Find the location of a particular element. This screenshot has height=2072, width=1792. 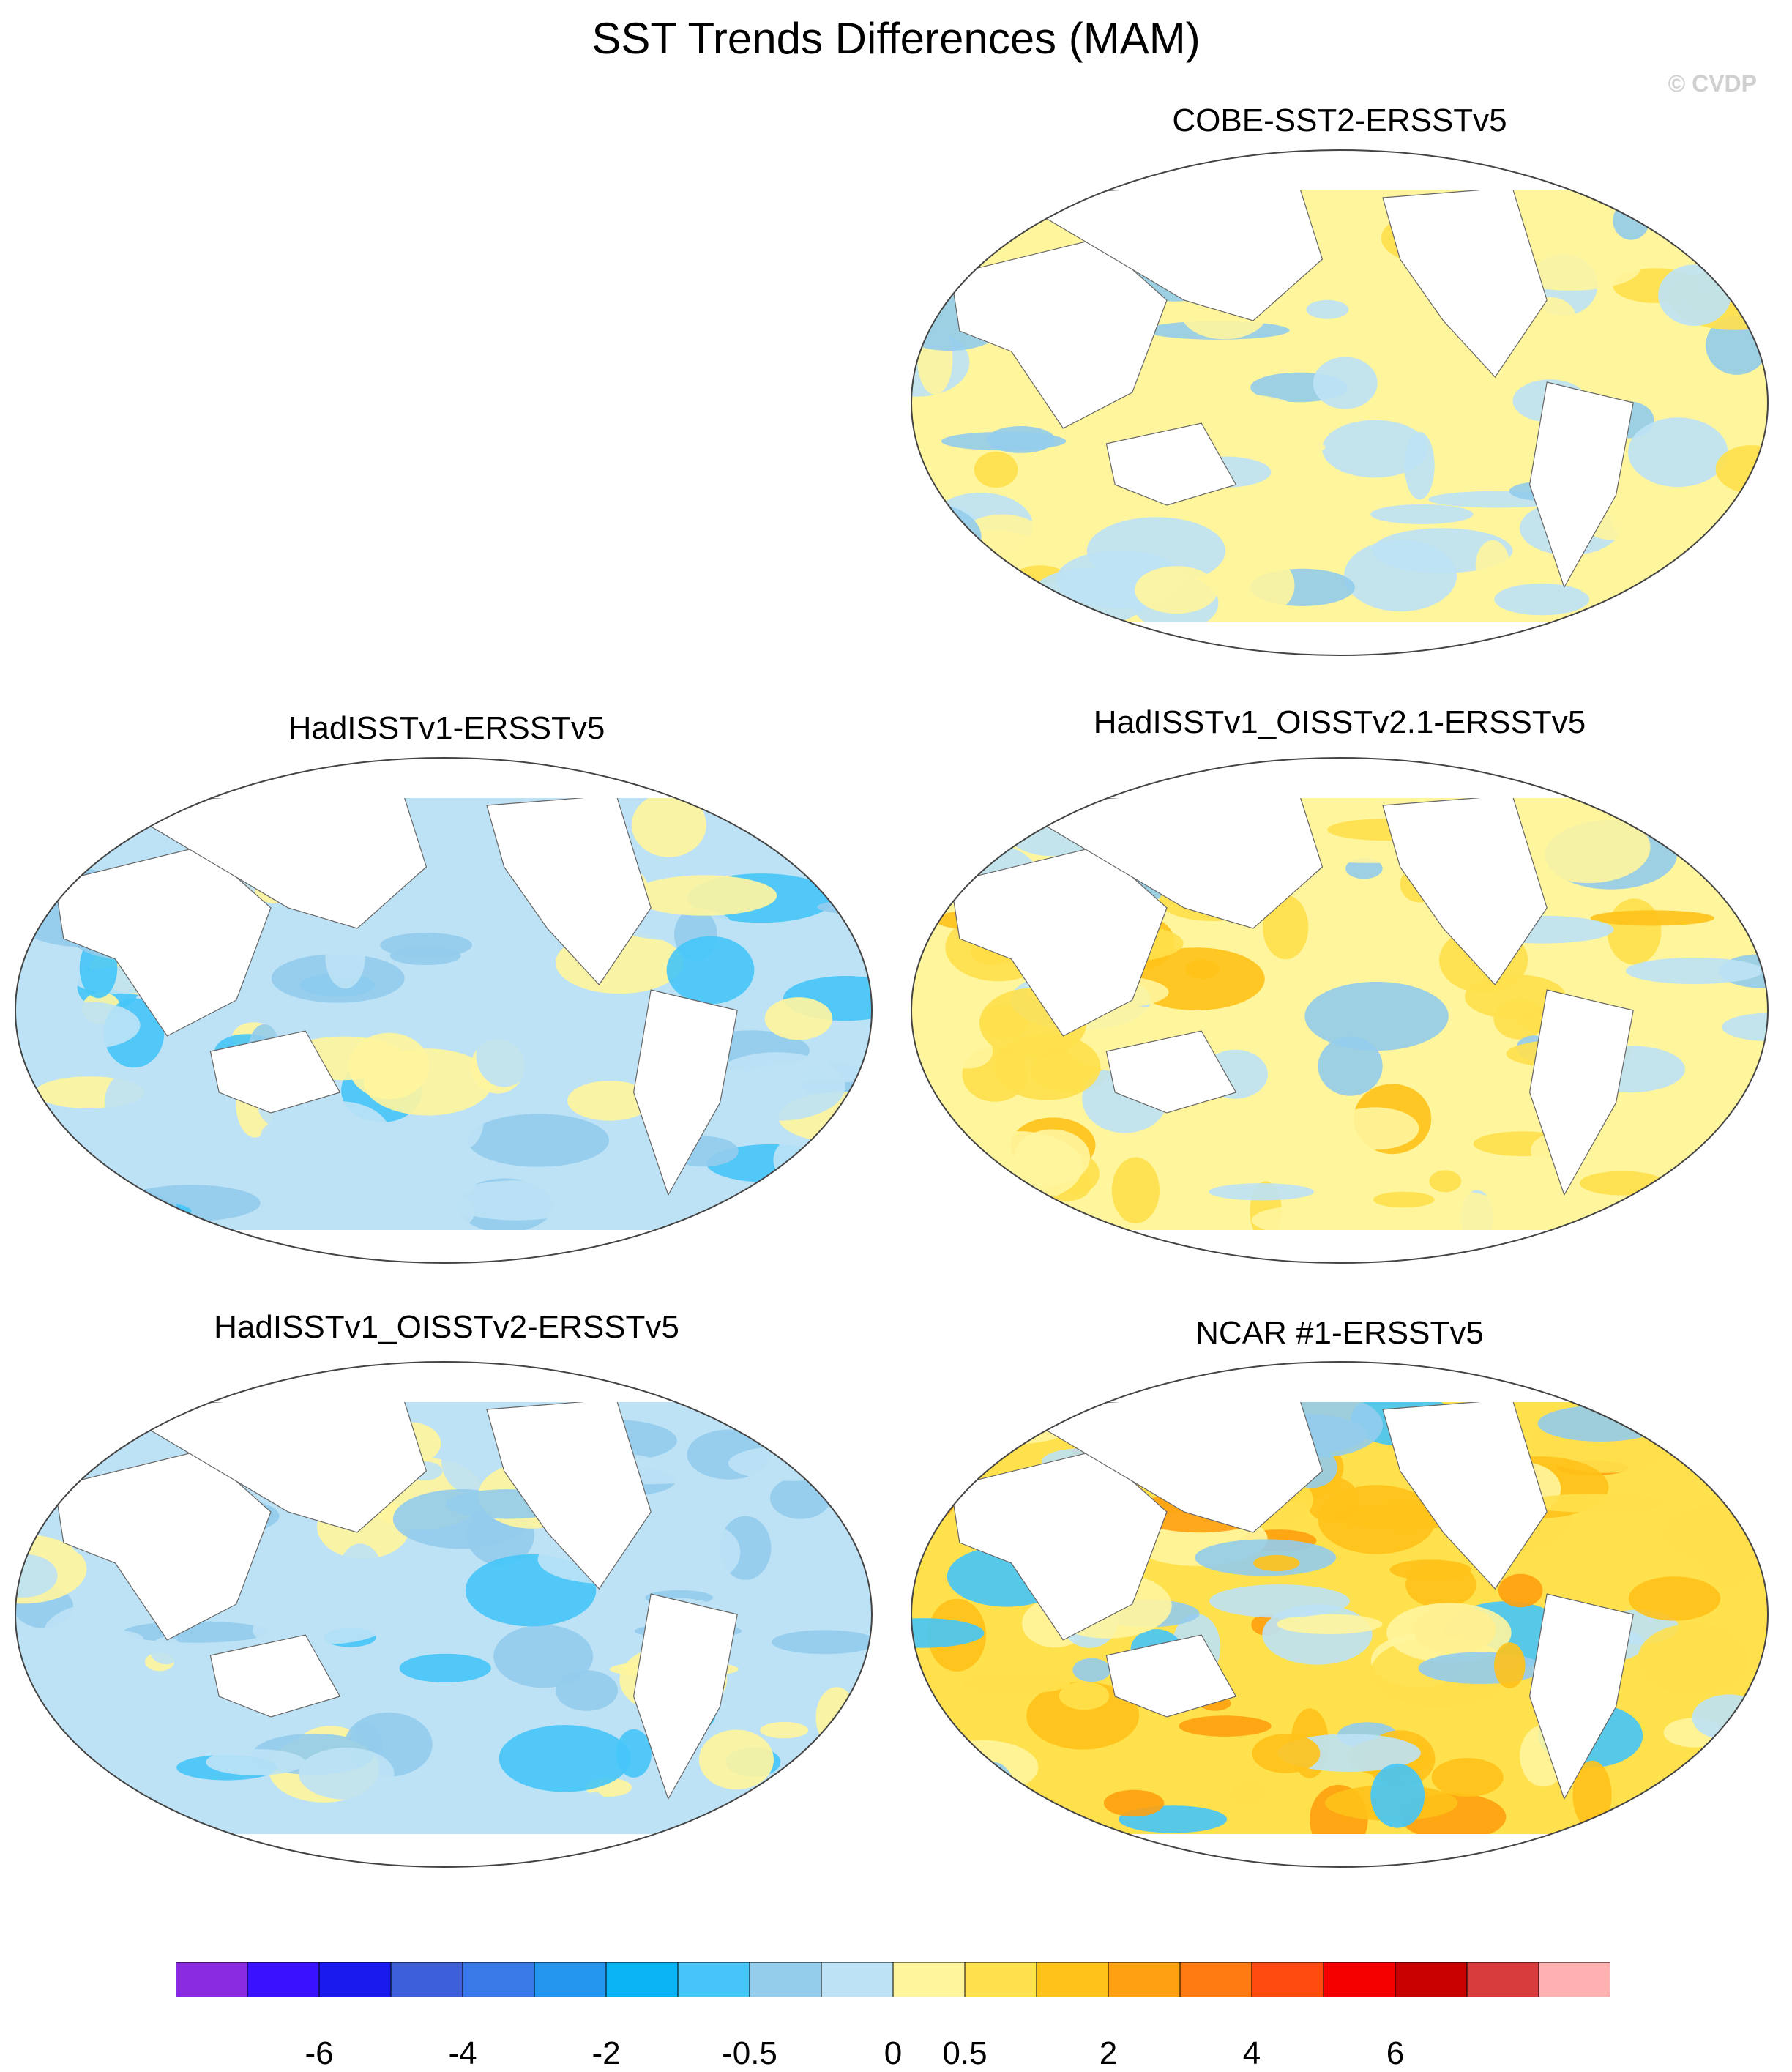

map-ncar is located at coordinates (1339, 1614).